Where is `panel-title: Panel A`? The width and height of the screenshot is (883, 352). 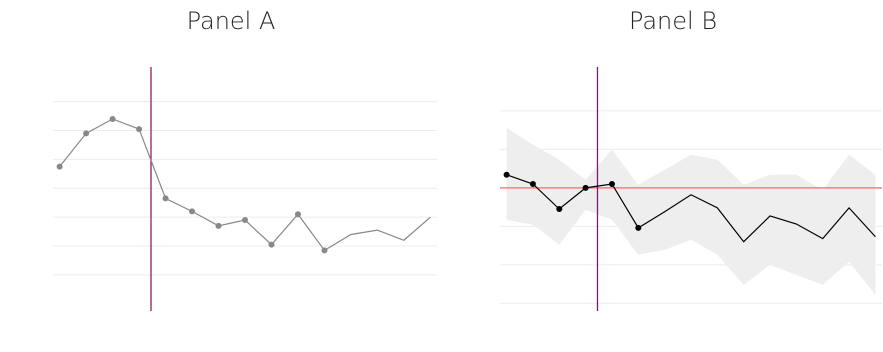
panel-title: Panel A is located at coordinates (231, 21).